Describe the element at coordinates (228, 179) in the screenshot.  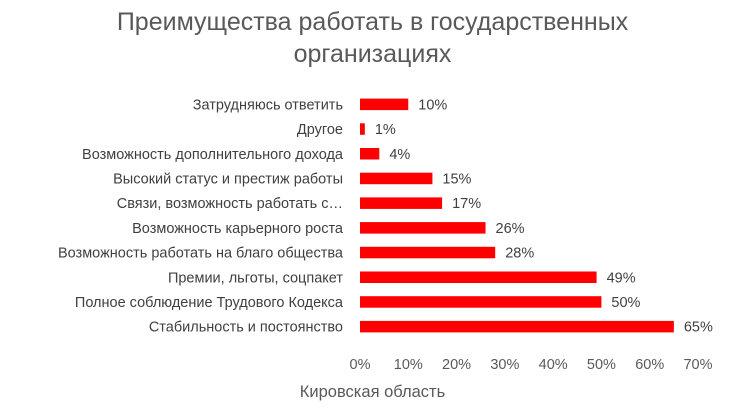
I see `category-label: Высокий статус и престиж работы` at that location.